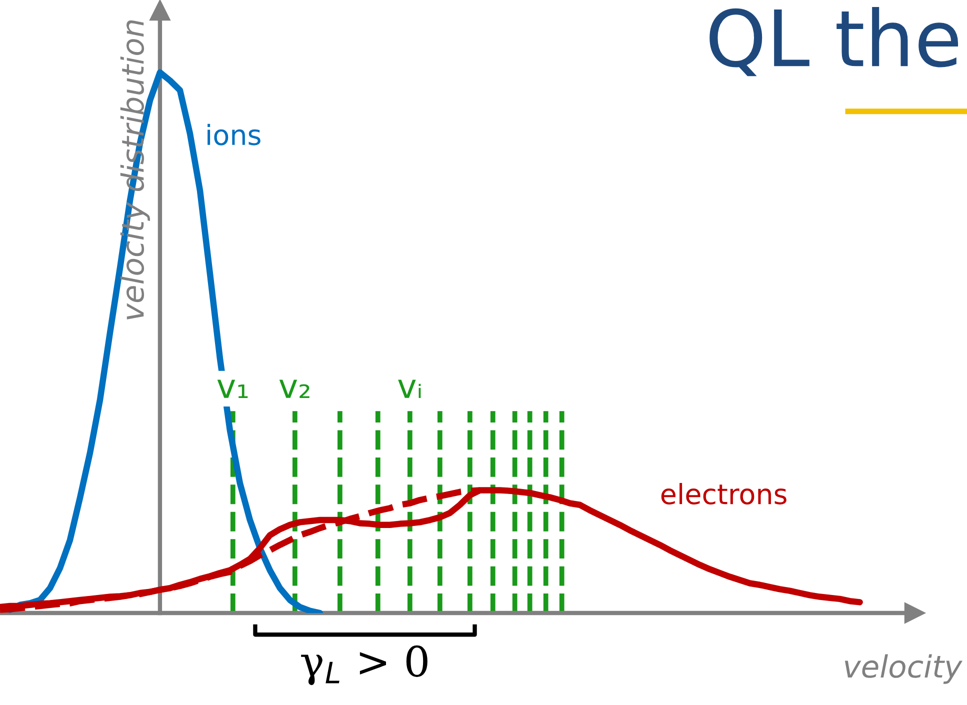 Image resolution: width=967 pixels, height=705 pixels. Describe the element at coordinates (135, 170) in the screenshot. I see `y-axis-title: velocity distribution` at that location.